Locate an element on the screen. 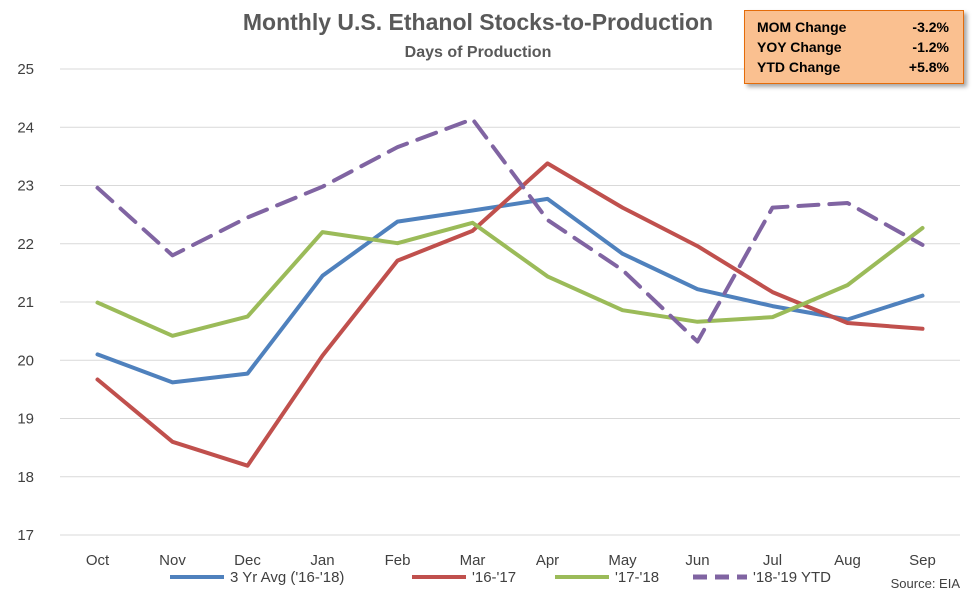 This screenshot has height=601, width=975. change-row-ytd: YTD Change +5.8% is located at coordinates (853, 67).